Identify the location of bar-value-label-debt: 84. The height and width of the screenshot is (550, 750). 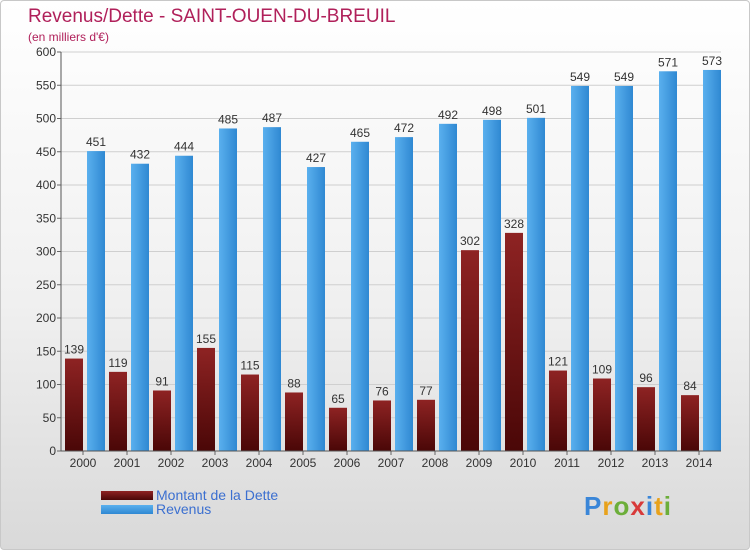
(690, 386).